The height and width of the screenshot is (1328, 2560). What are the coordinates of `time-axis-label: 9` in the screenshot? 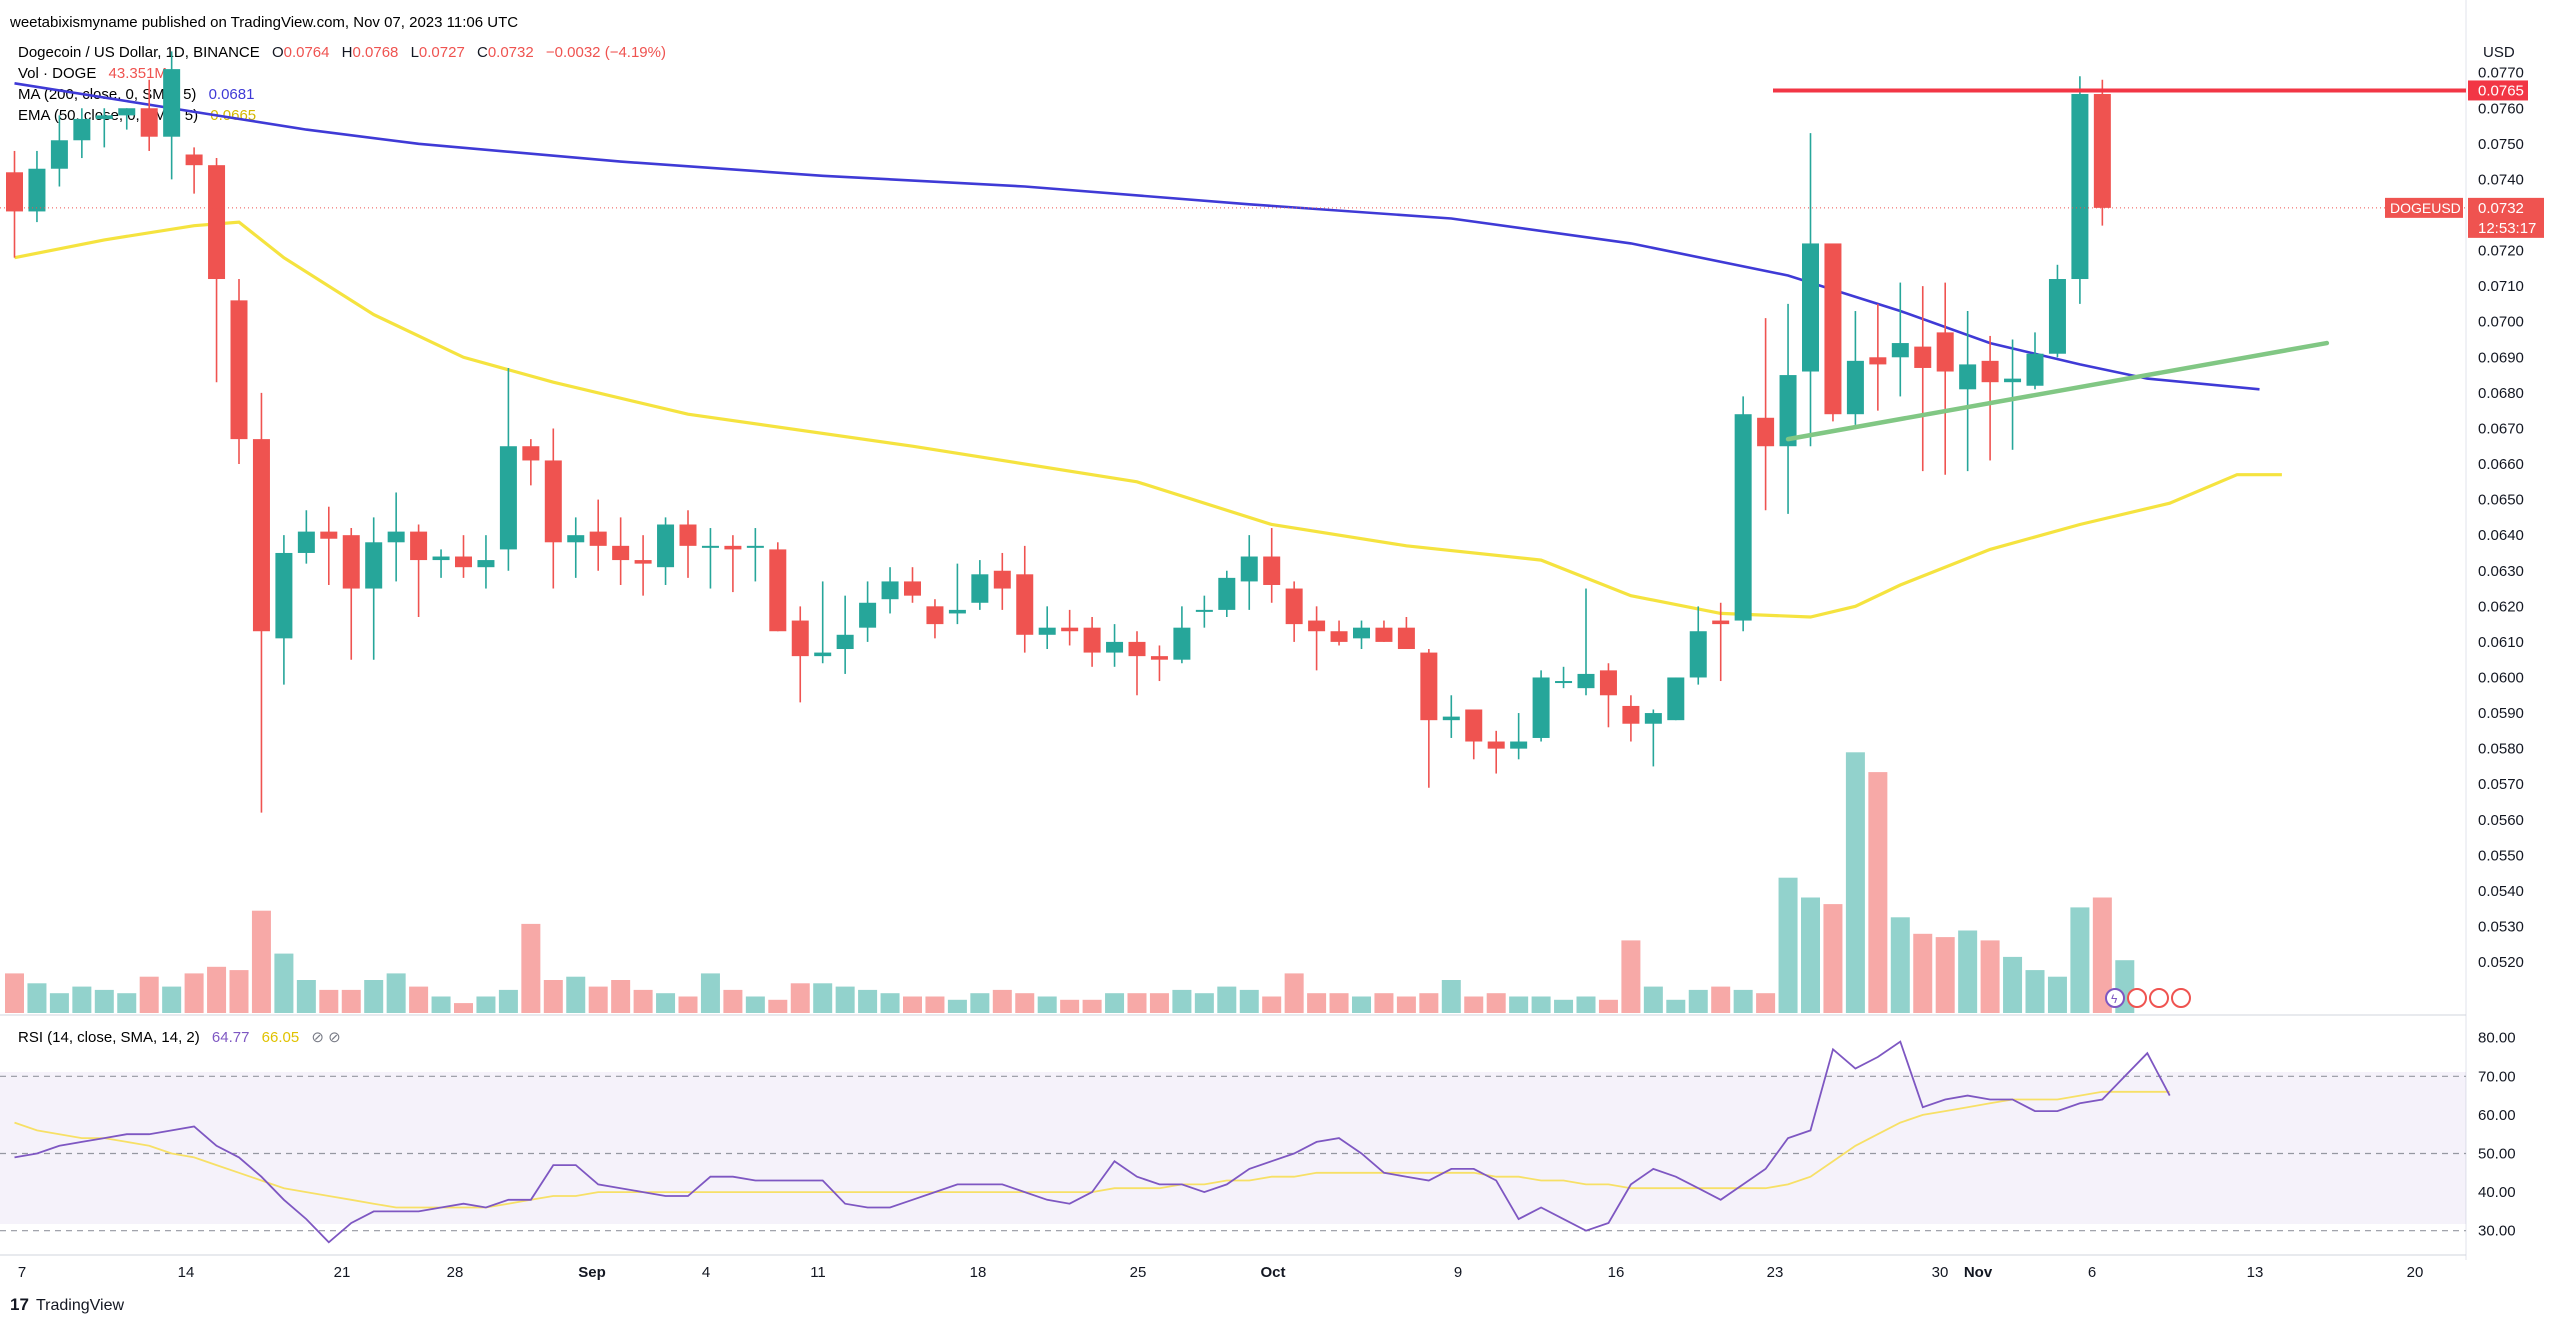 It's located at (1458, 1272).